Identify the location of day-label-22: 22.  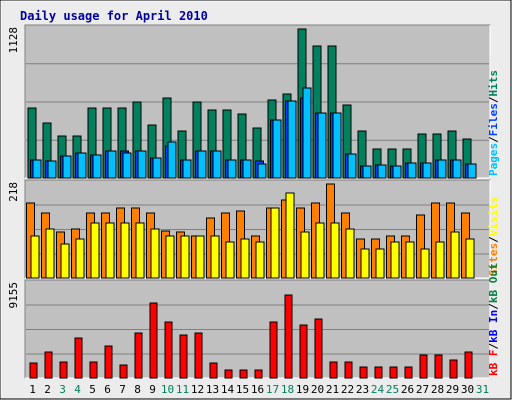
(347, 389).